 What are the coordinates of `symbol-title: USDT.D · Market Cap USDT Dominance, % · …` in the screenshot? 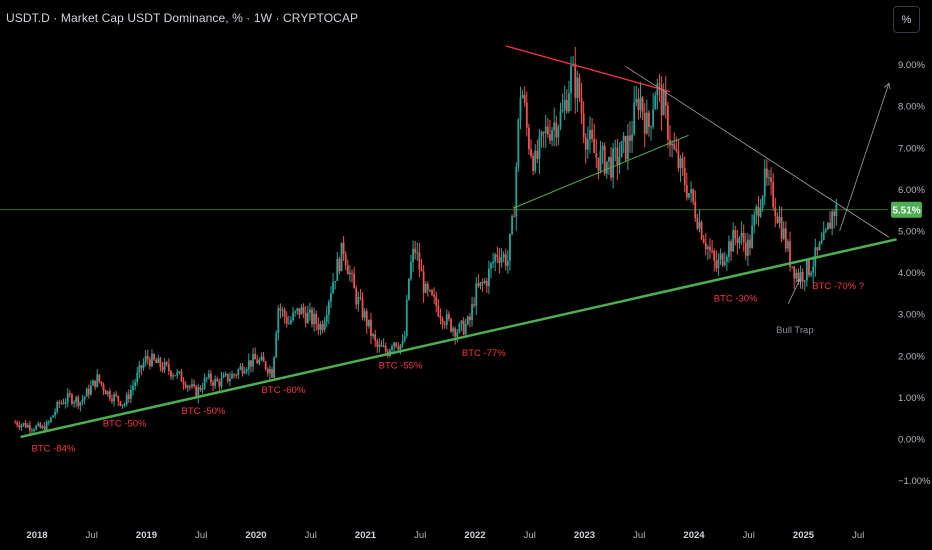 It's located at (182, 18).